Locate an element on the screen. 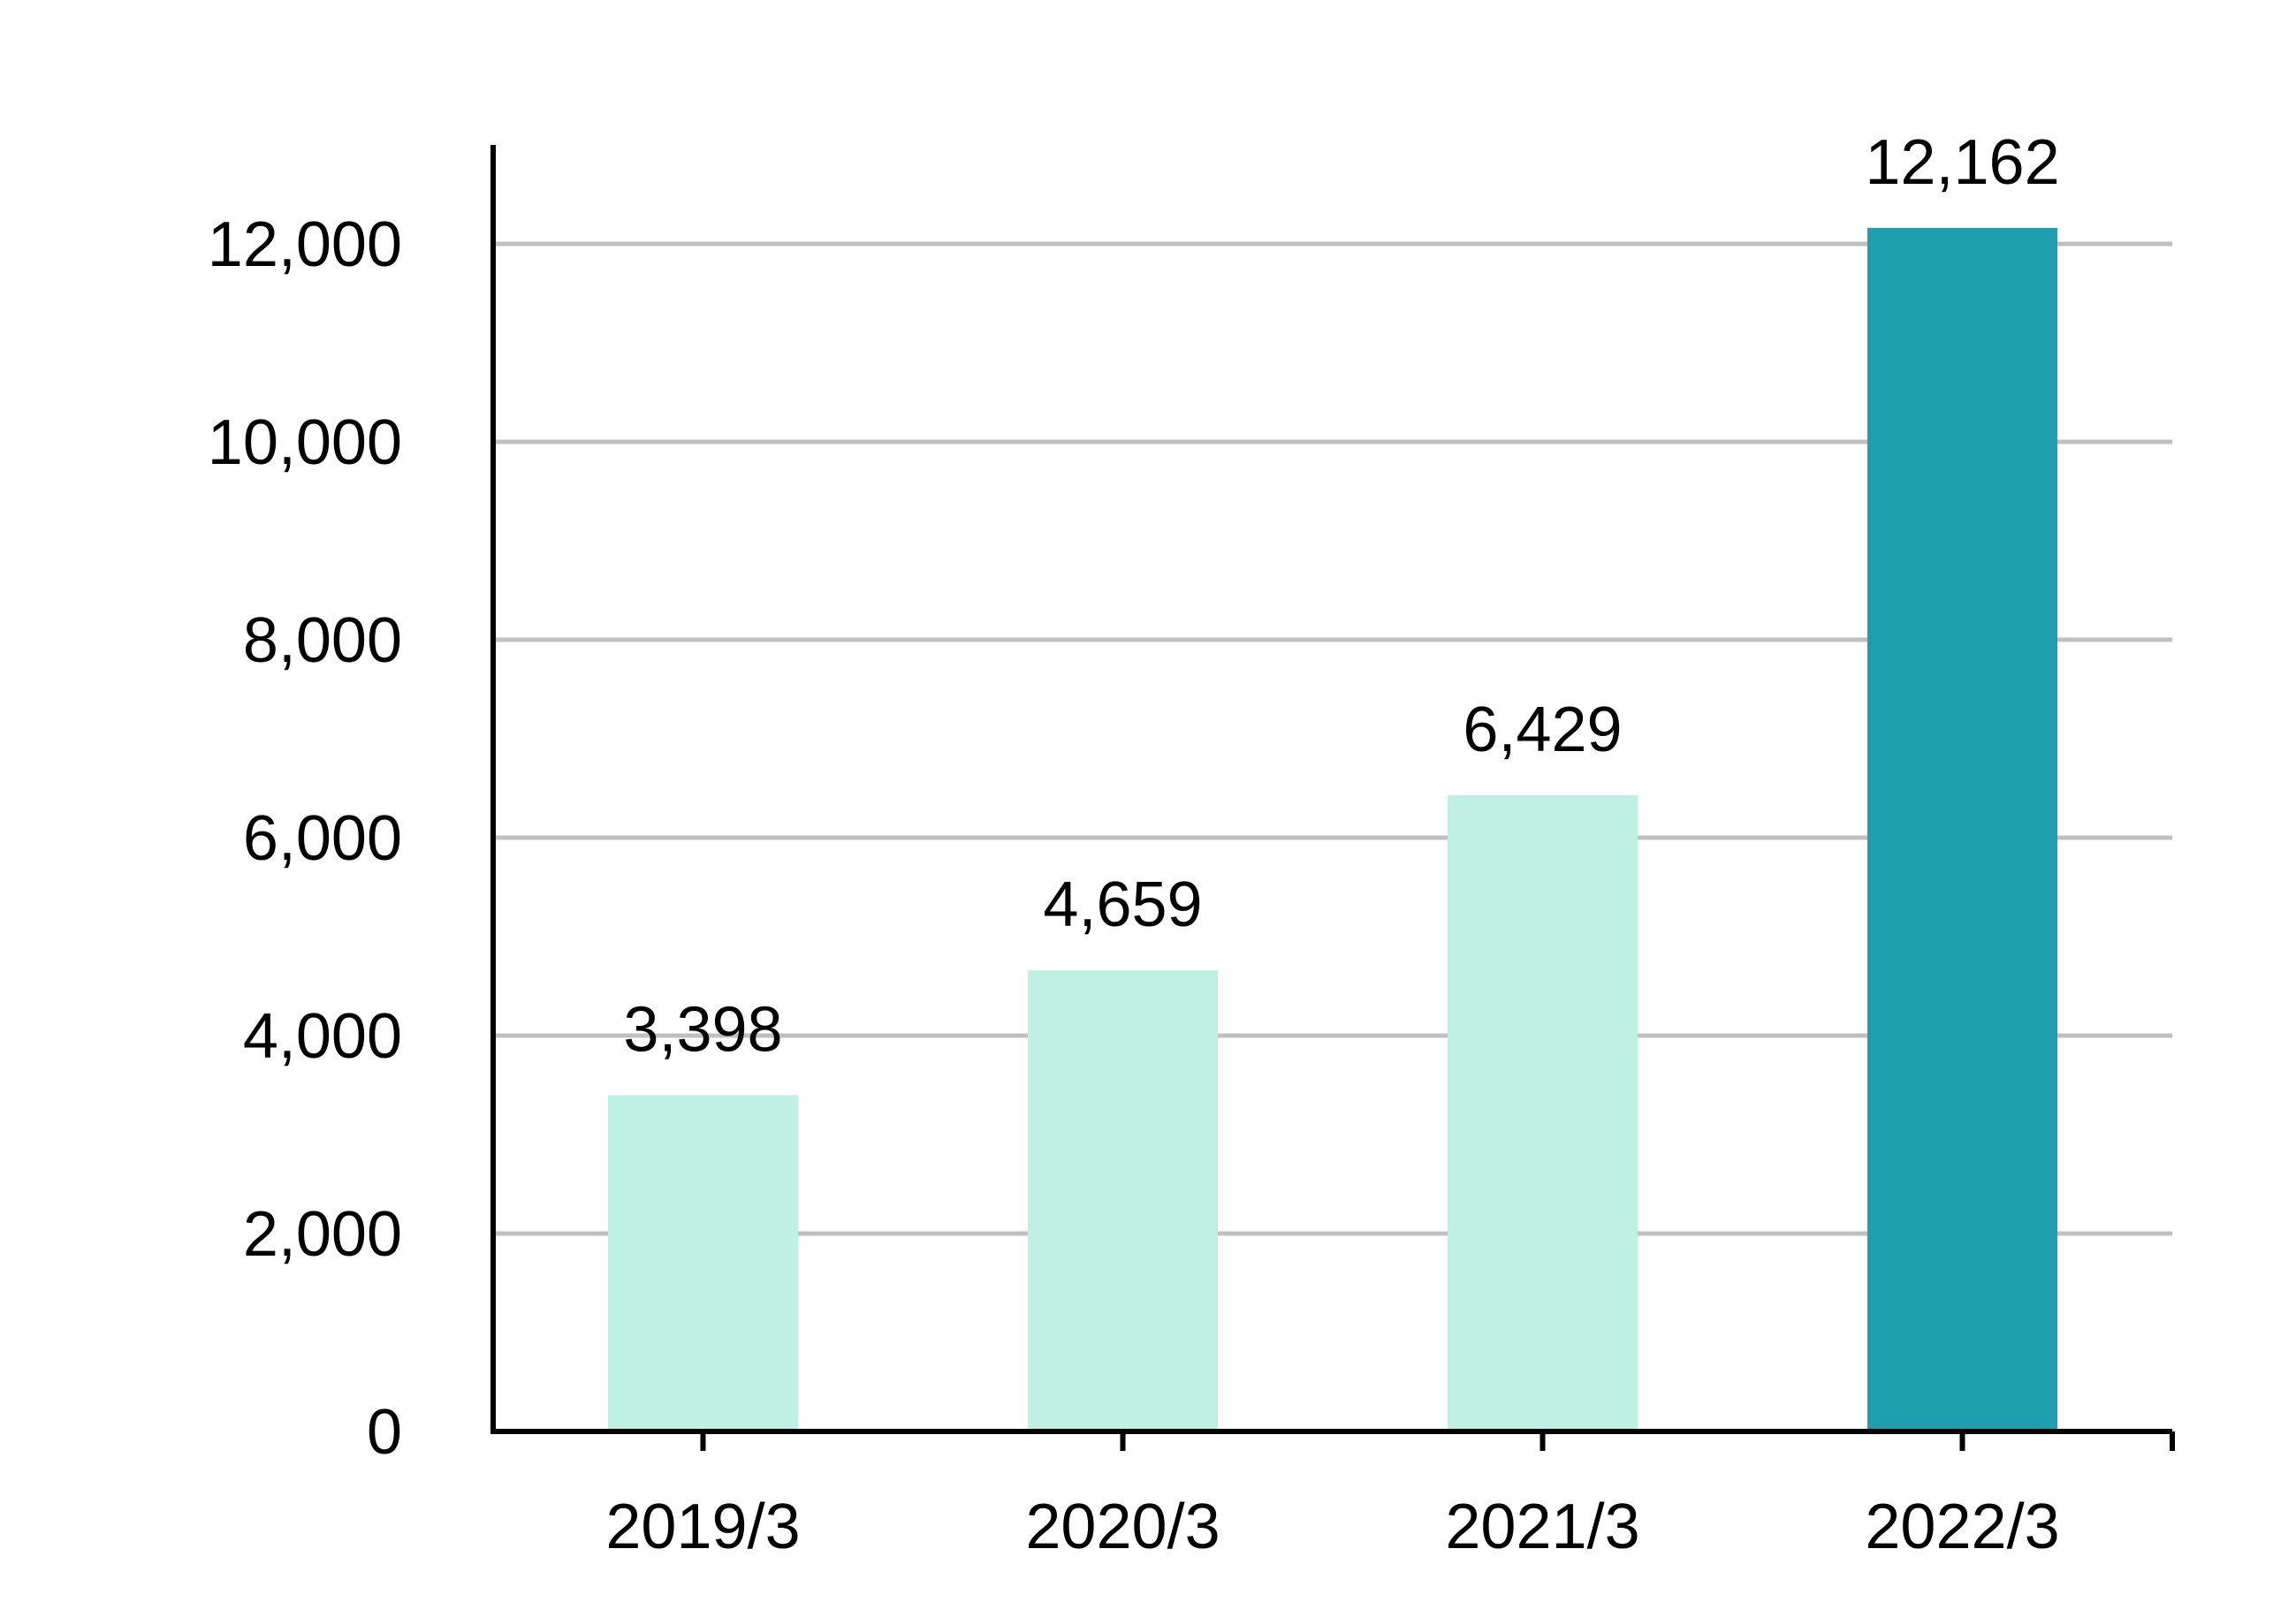  x-tick-label: 2019/3 is located at coordinates (703, 1527).